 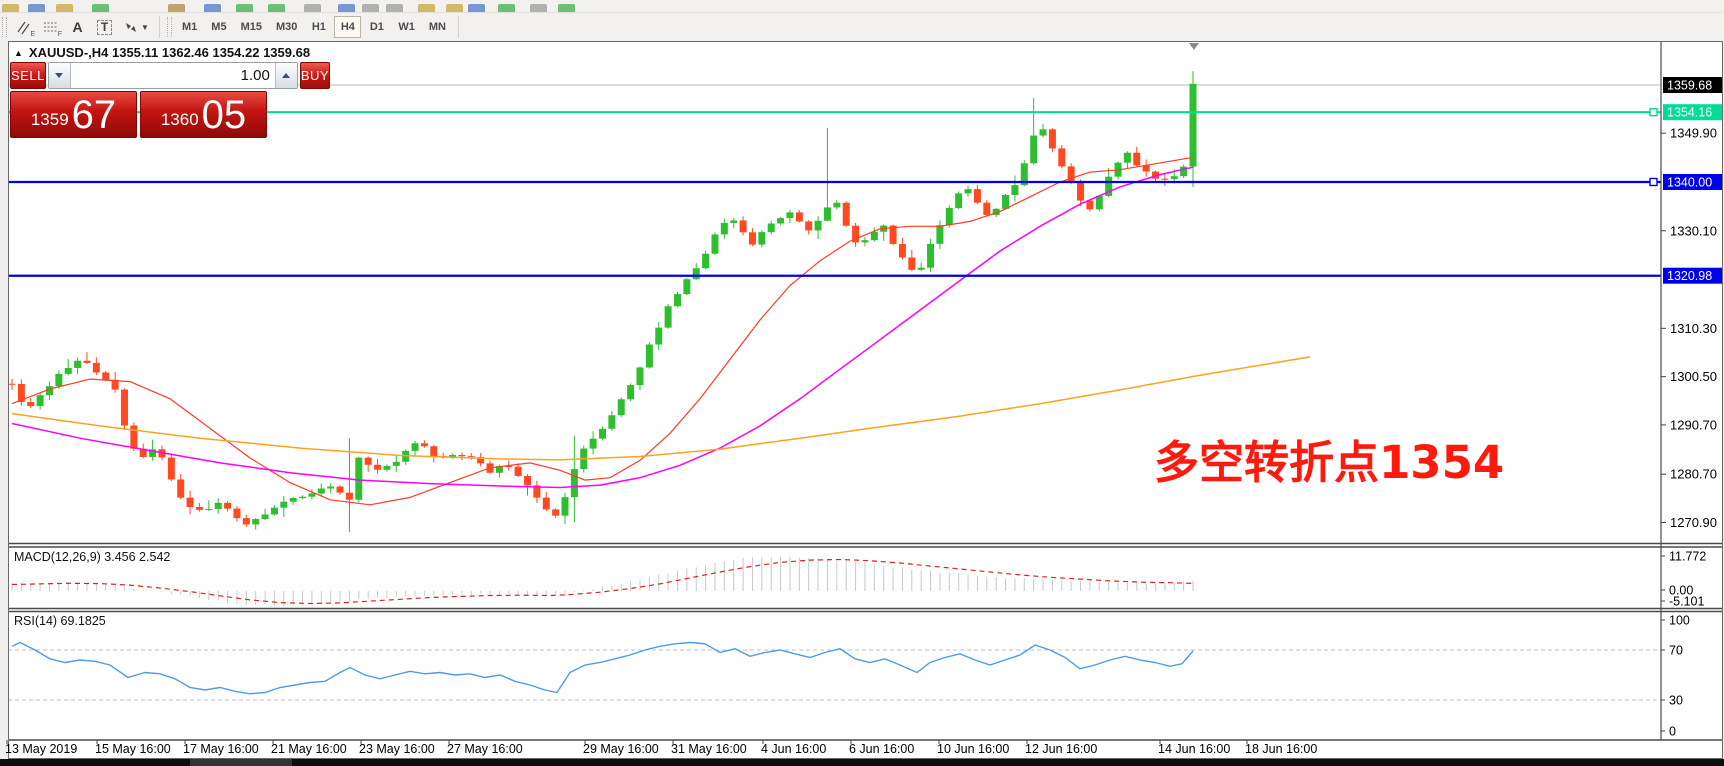 I want to click on toolbar-row-main: E F A T ▼ M1 M5 M15 M30 H1 H4 D1 W1 MN, so click(x=862, y=27).